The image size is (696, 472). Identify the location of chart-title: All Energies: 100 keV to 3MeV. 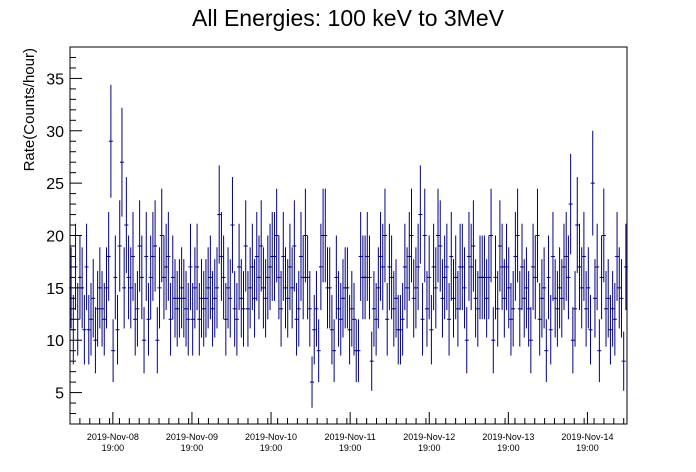
(348, 18).